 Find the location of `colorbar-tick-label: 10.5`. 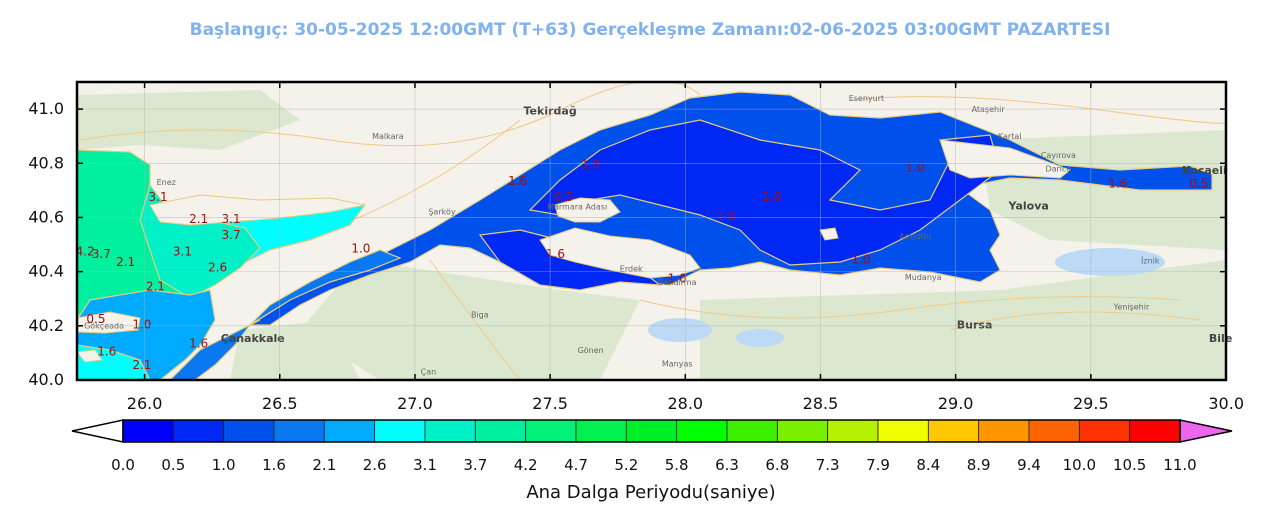

colorbar-tick-label: 10.5 is located at coordinates (1129, 465).